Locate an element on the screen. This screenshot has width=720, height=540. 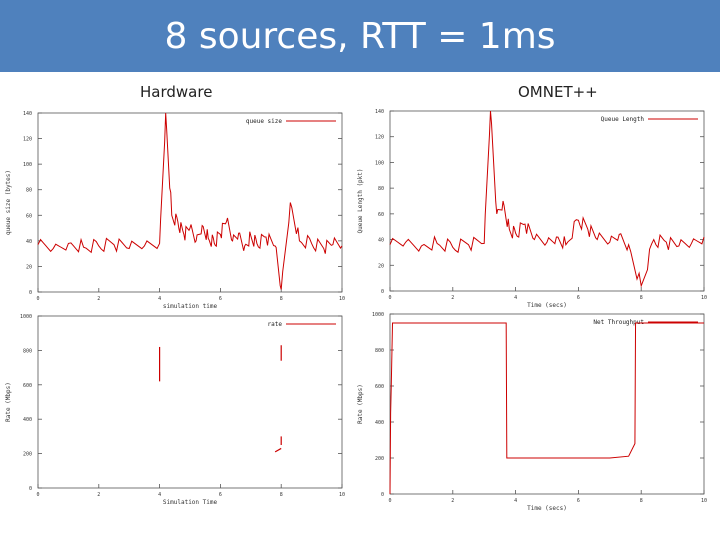
x-axis-label: simulation time is located at coordinates (190, 306).